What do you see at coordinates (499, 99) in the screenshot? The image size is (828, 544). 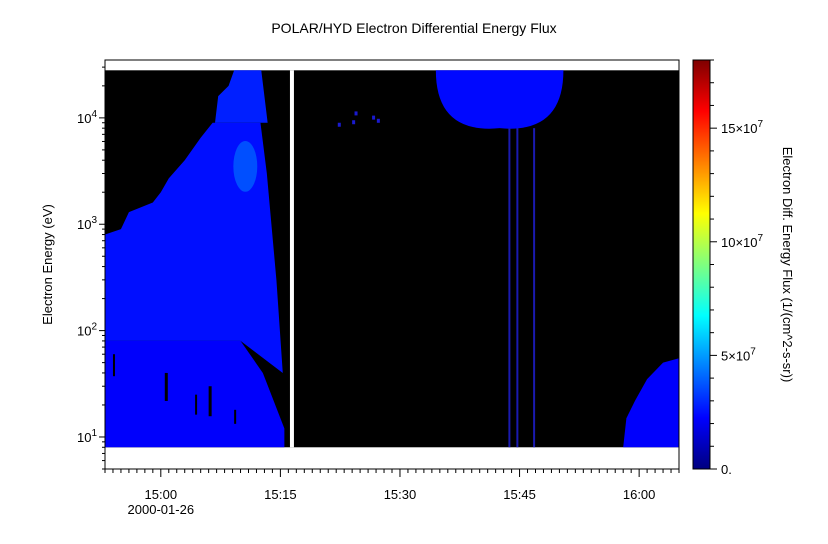 I see `region-upper-arc` at bounding box center [499, 99].